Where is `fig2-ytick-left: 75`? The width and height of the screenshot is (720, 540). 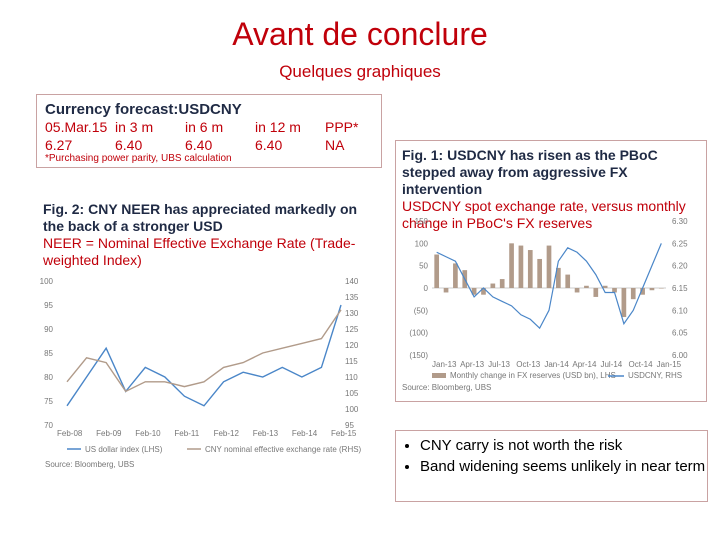
fig2-ytick-left: 75 is located at coordinates (48, 401).